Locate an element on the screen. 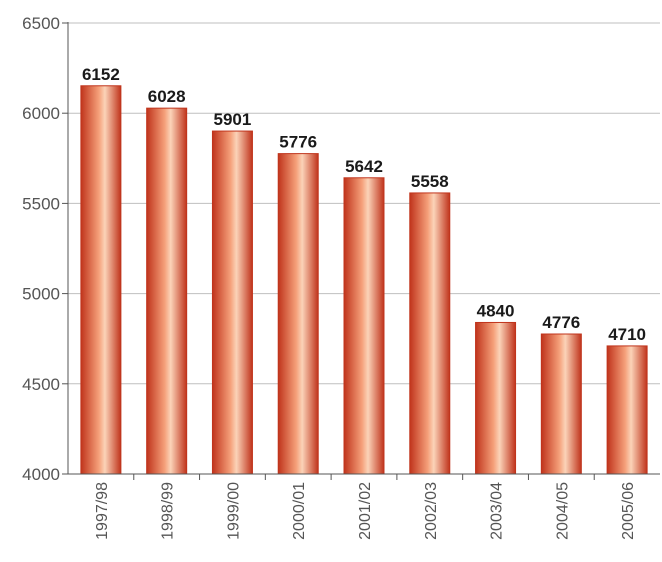 The width and height of the screenshot is (662, 562). data-label-1997-98: 6152 is located at coordinates (101, 74).